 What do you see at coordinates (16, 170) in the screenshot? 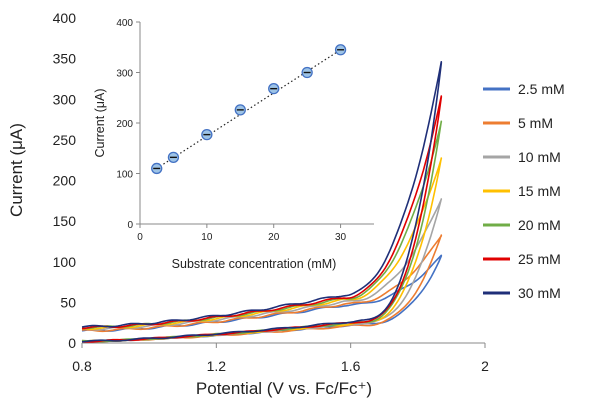
I see `main-y-axis-title: Current (μA)` at bounding box center [16, 170].